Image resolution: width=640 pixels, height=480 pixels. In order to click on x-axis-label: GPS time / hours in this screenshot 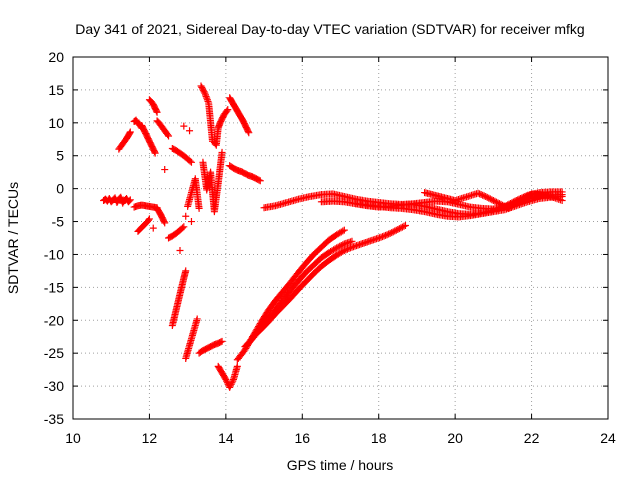, I will do `click(340, 465)`.